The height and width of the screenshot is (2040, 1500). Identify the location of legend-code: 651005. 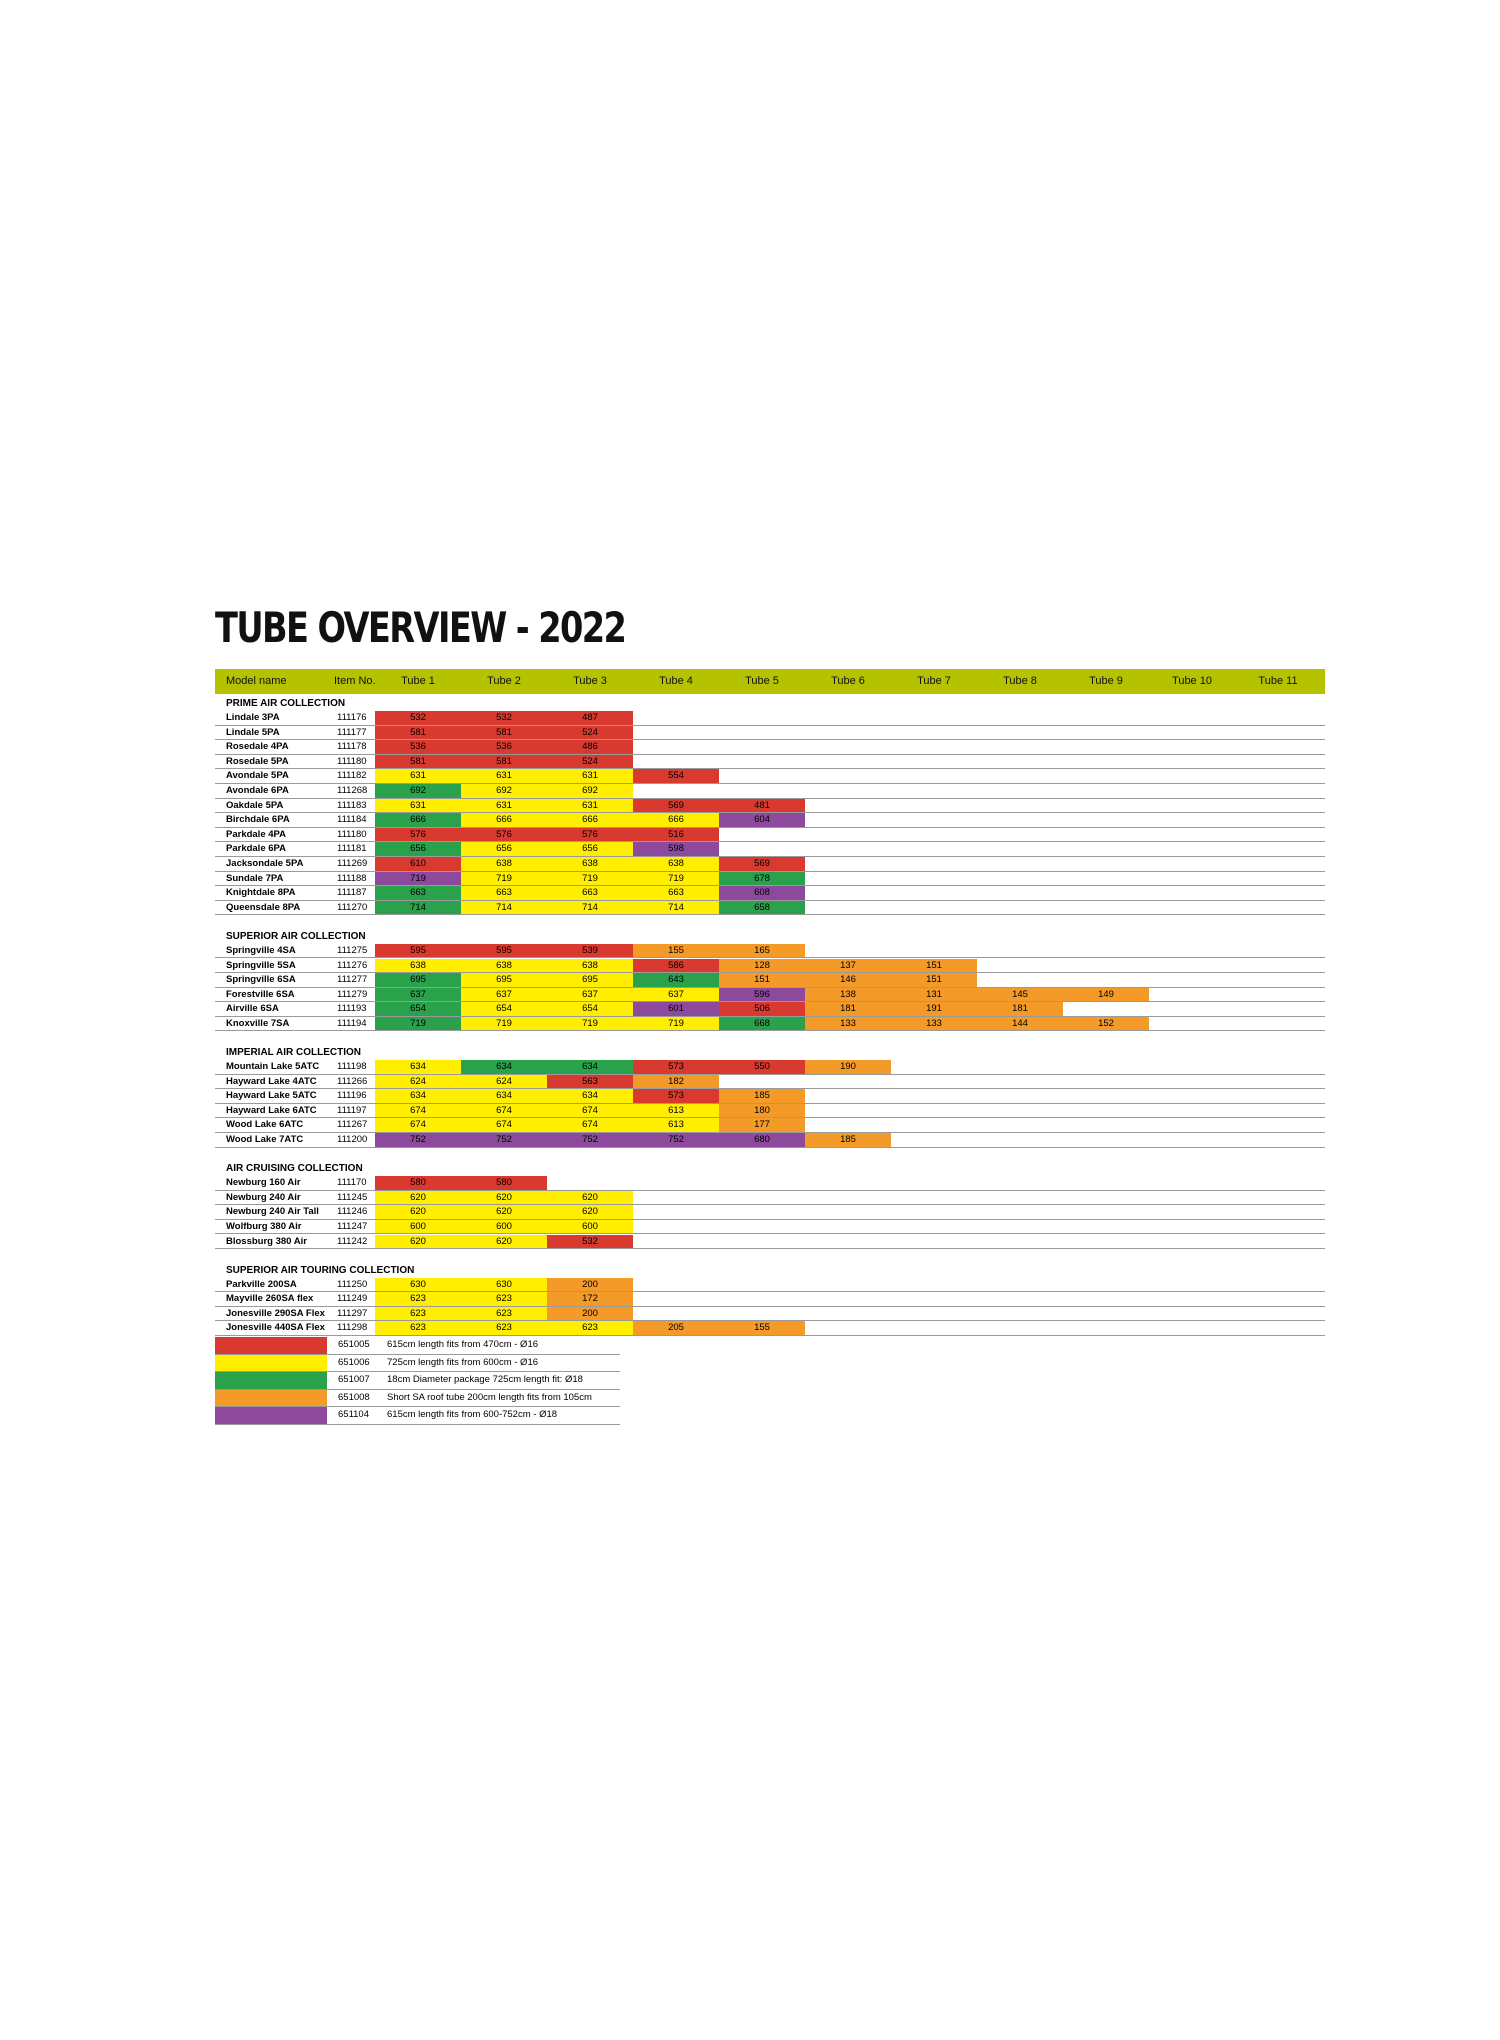
(354, 1344).